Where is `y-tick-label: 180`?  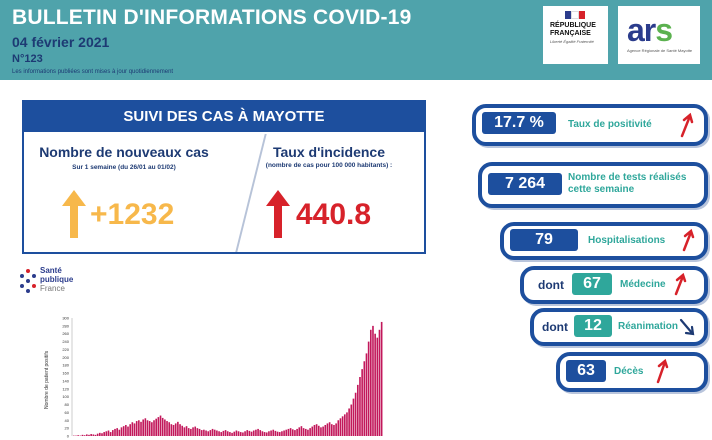 y-tick-label: 180 is located at coordinates (65, 365).